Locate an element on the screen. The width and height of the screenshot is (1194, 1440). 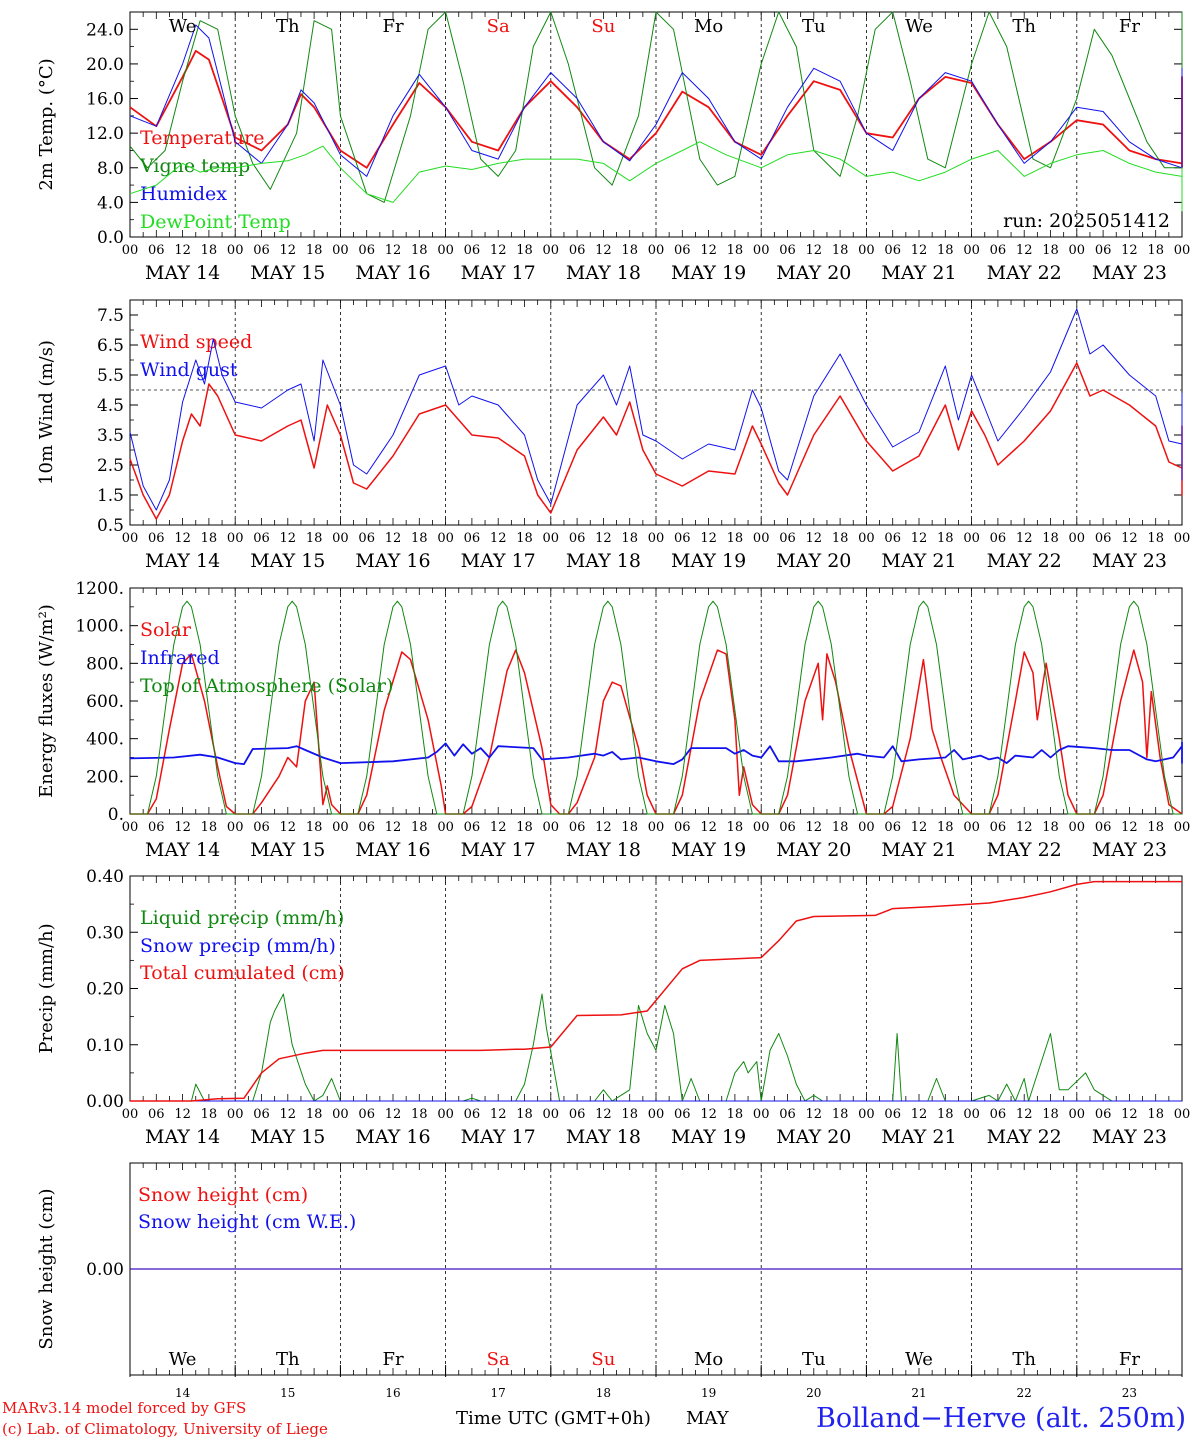
legend-entry: Total cumulated (cm) is located at coordinates (242, 973).